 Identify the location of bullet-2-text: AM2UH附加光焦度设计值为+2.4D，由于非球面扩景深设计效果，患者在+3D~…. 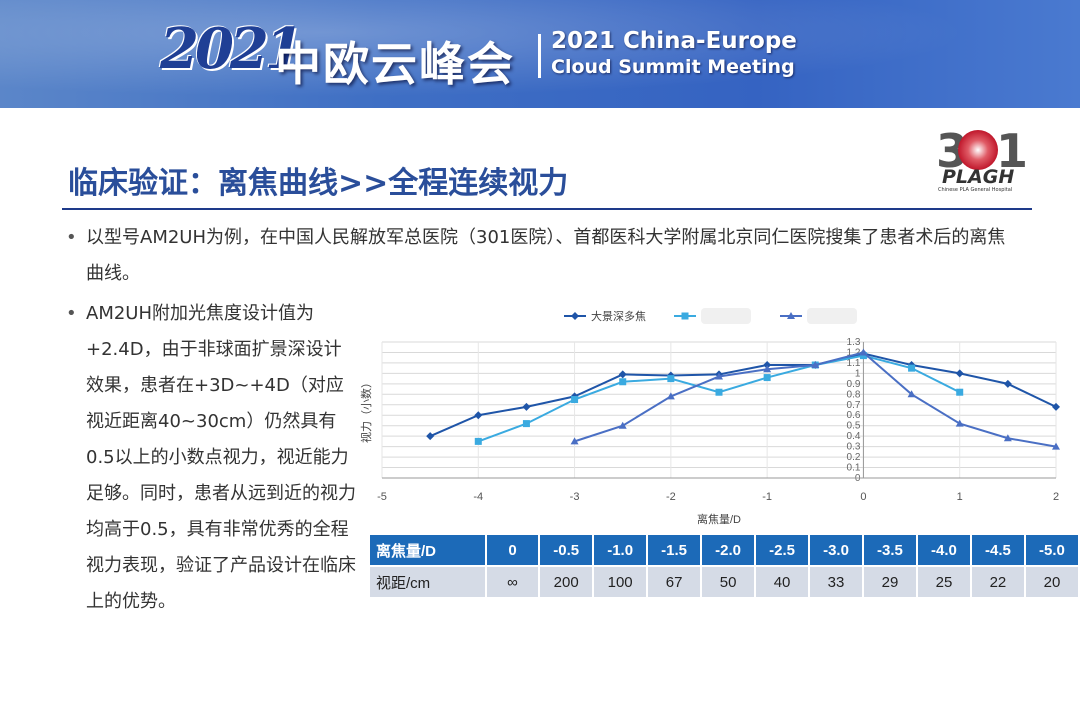
(221, 457).